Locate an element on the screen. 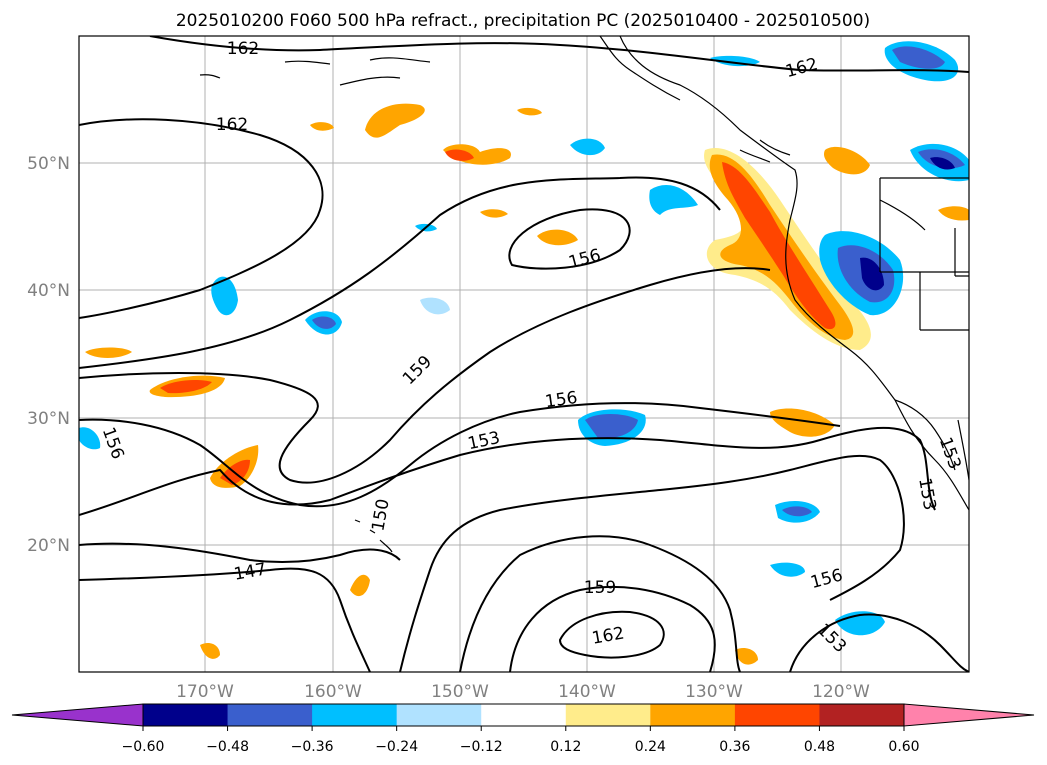 The width and height of the screenshot is (1047, 765). colorbar-tick-label: 0.12 is located at coordinates (565, 747).